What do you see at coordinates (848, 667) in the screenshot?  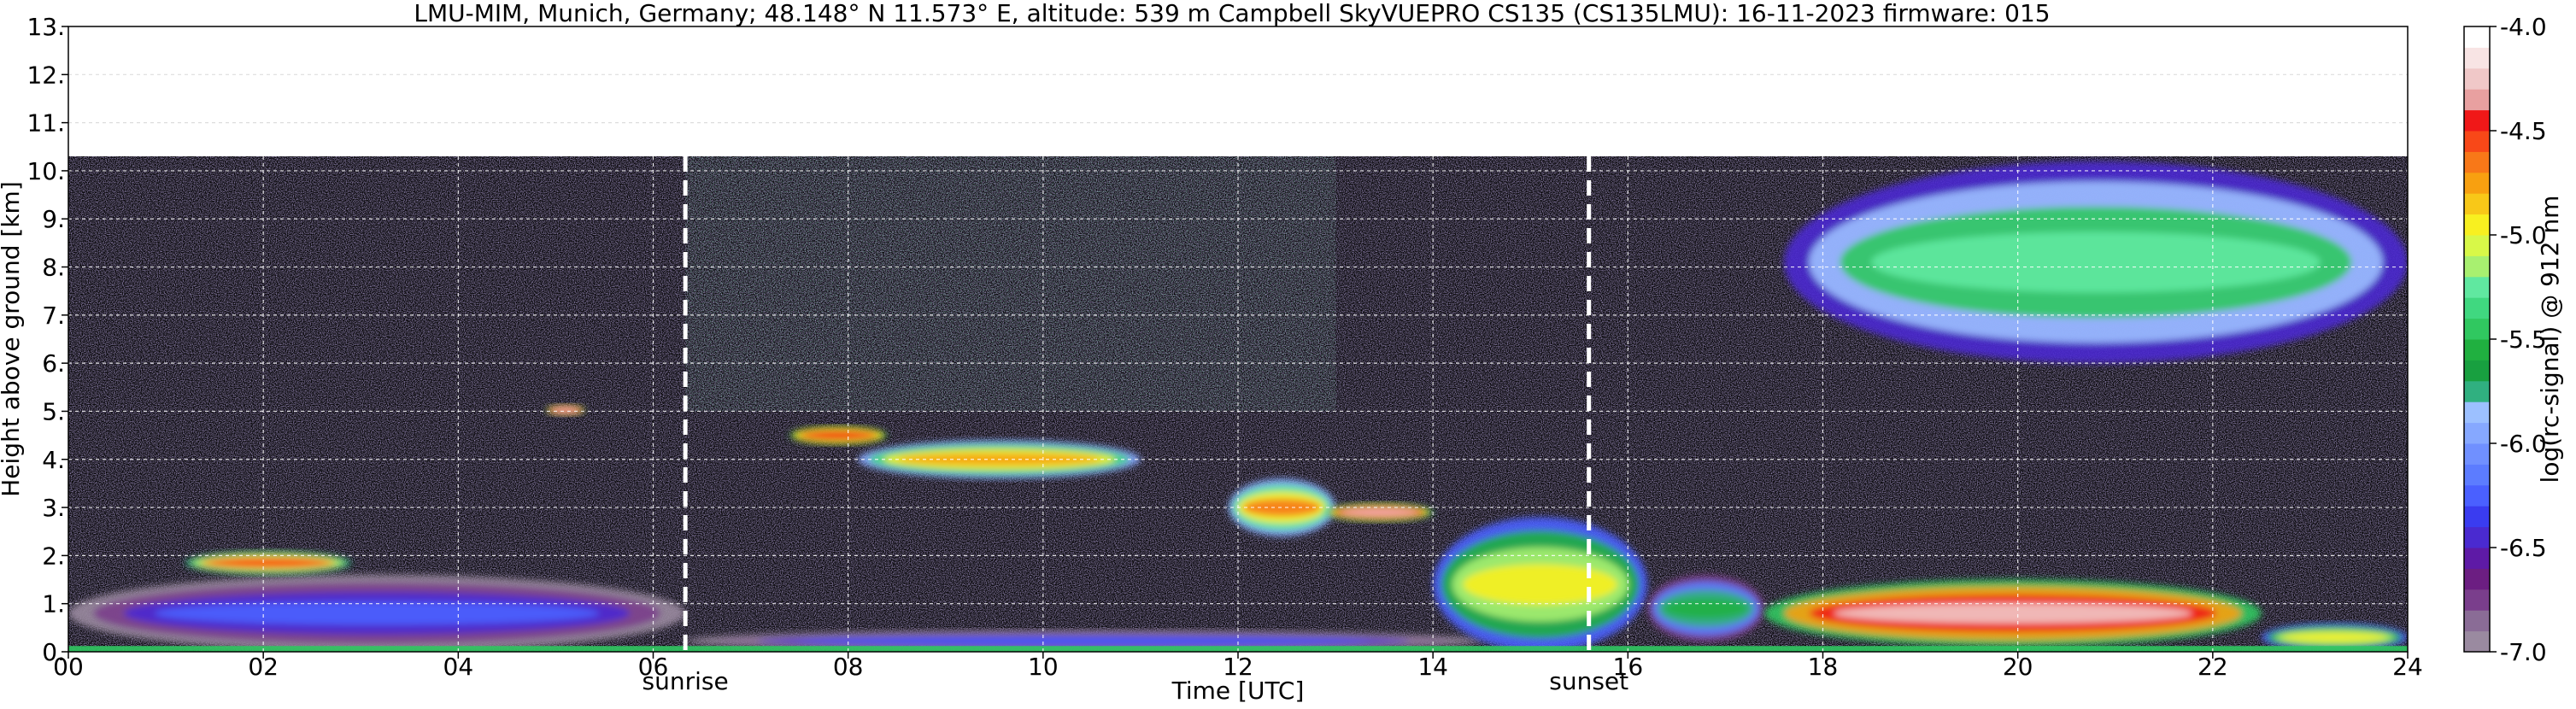 I see `x-tick-label: 08` at bounding box center [848, 667].